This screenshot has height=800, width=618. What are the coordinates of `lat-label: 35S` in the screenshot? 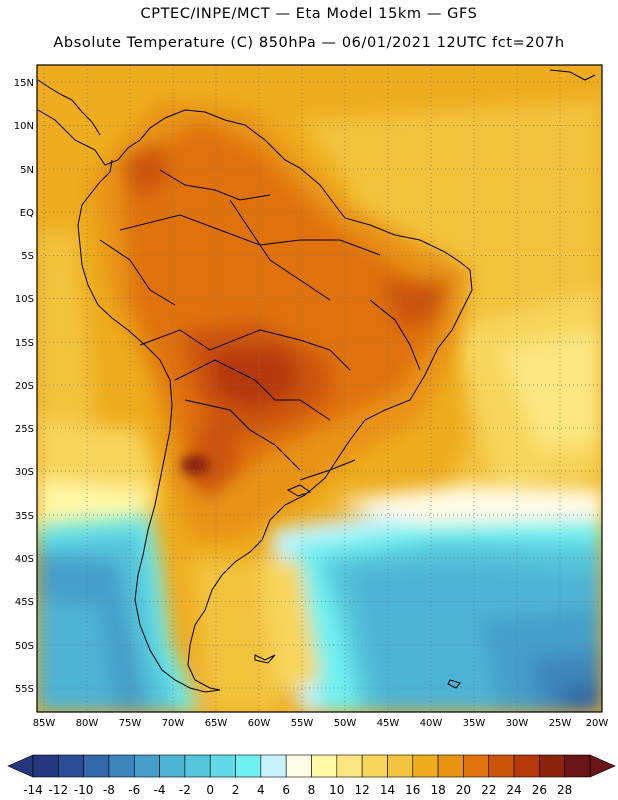 It's located at (24, 516).